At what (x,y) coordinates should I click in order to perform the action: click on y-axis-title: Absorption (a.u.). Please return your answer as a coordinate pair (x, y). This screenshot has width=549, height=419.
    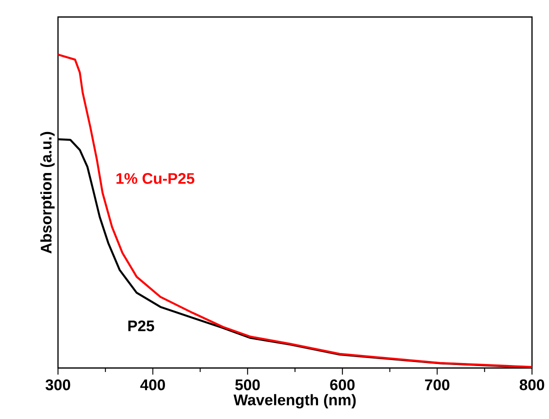
    Looking at the image, I should click on (47, 193).